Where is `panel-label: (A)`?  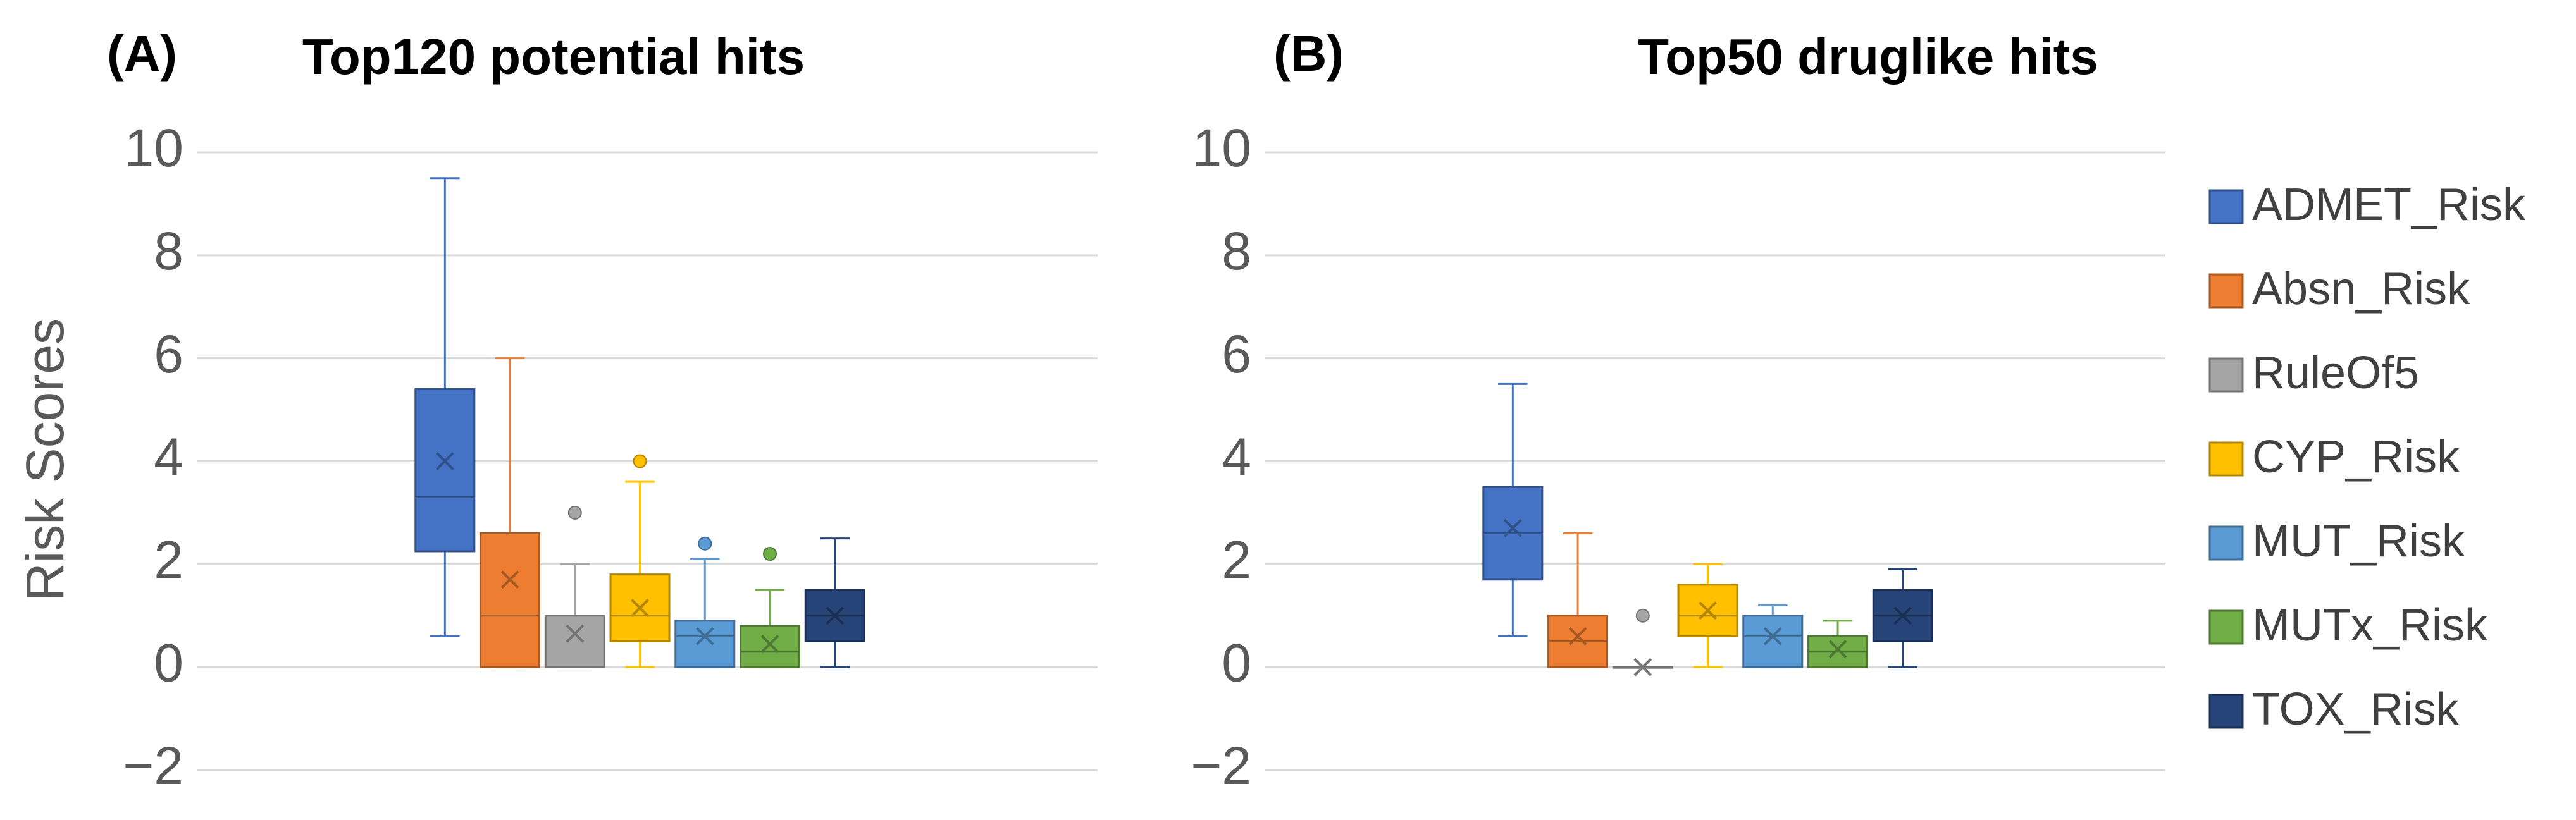
panel-label: (A) is located at coordinates (142, 53).